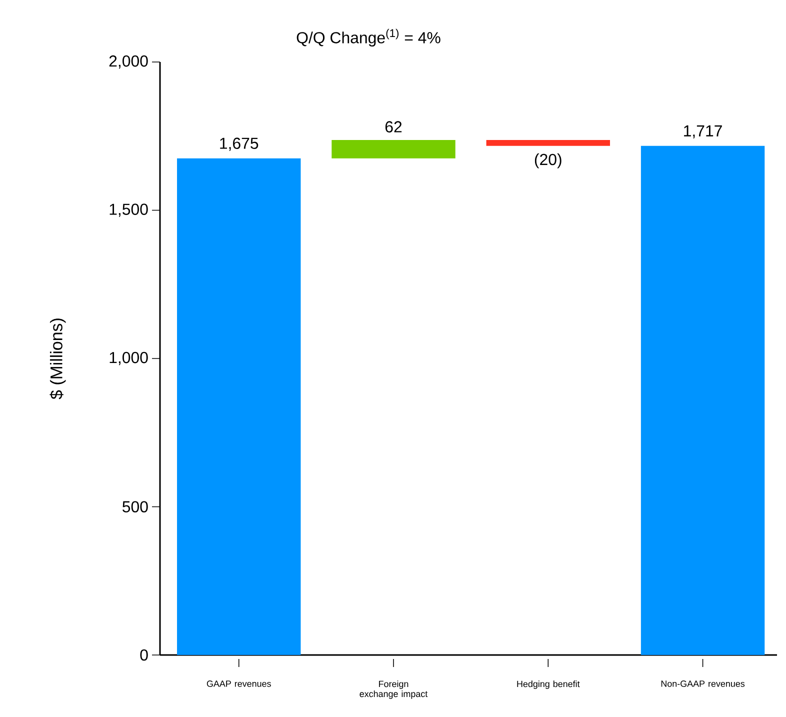  I want to click on y-axis-title: $ (Millions), so click(58, 359).